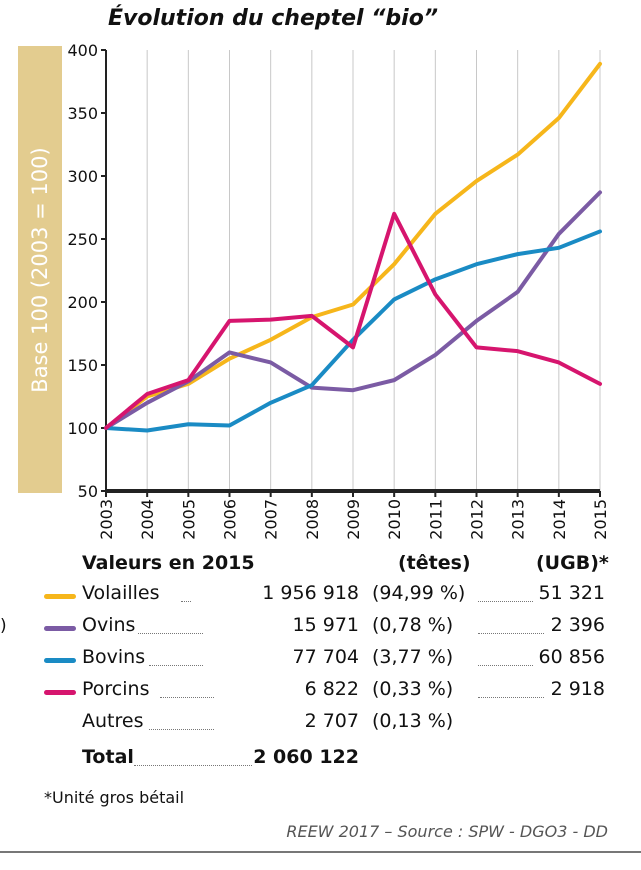 This screenshot has height=870, width=641. Describe the element at coordinates (320, 852) in the screenshot. I see `bottom-rule` at that location.